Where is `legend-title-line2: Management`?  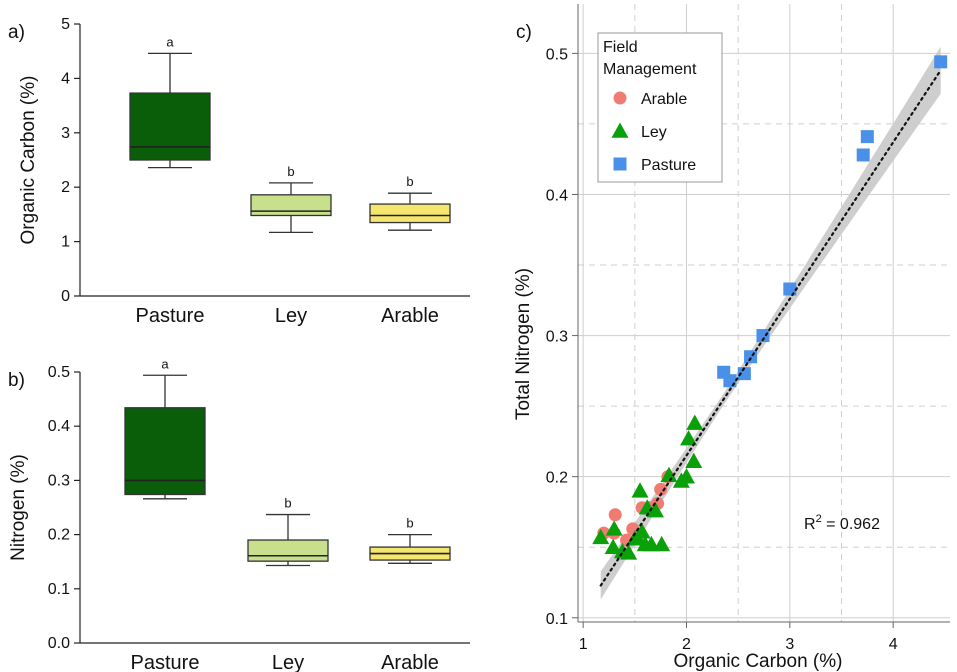 legend-title-line2: Management is located at coordinates (650, 69).